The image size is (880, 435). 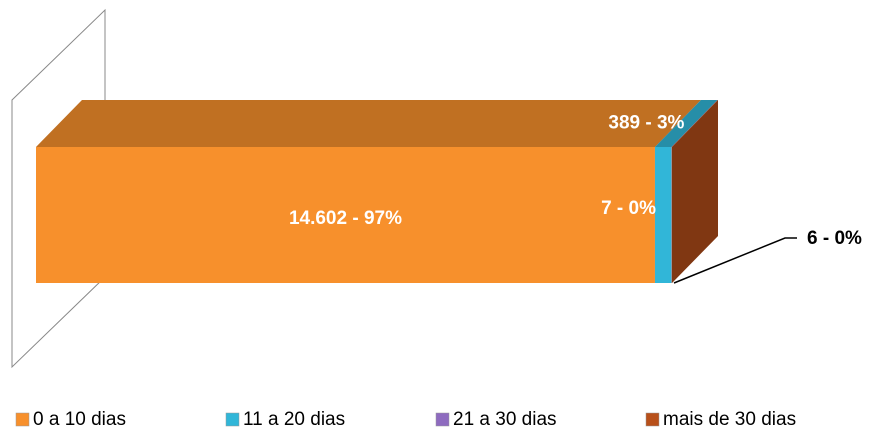 What do you see at coordinates (628, 208) in the screenshot?
I see `data-label: 7 - 0%` at bounding box center [628, 208].